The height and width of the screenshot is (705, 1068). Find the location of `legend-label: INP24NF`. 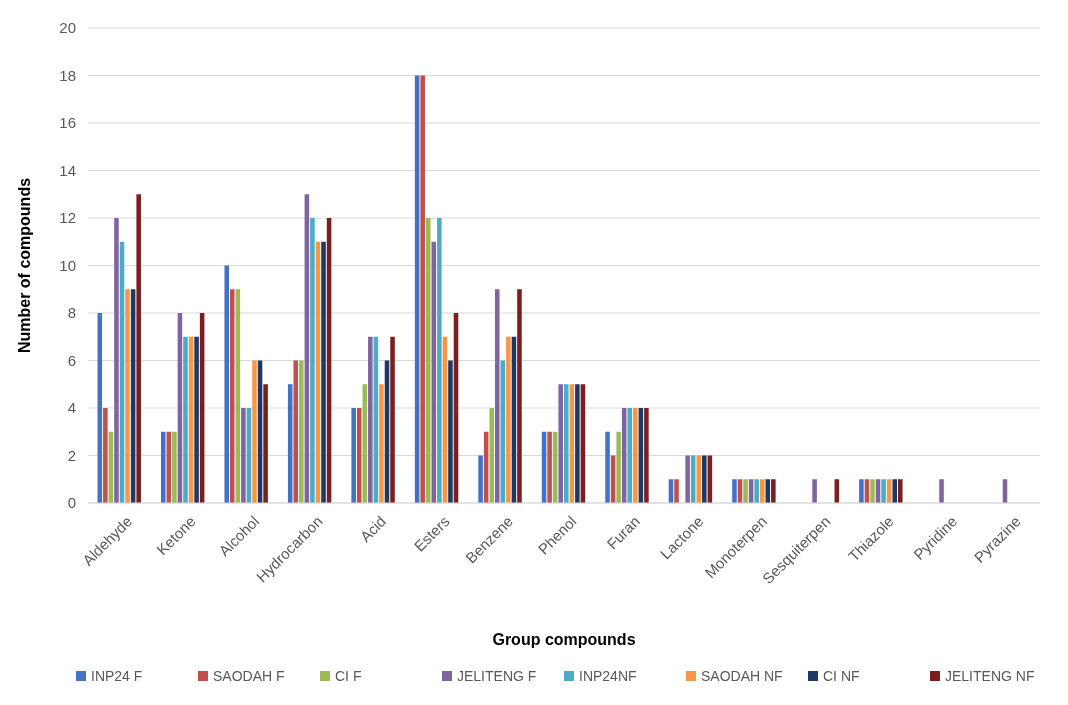

legend-label: INP24NF is located at coordinates (608, 675).